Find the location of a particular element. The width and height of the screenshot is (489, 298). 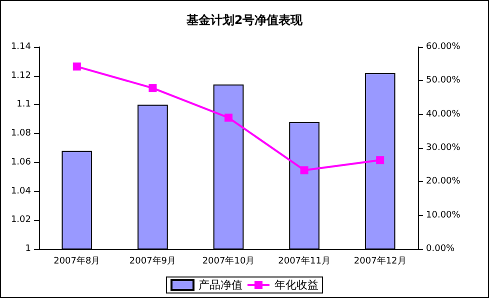

y2-tick-label: 40.00% is located at coordinates (443, 114).